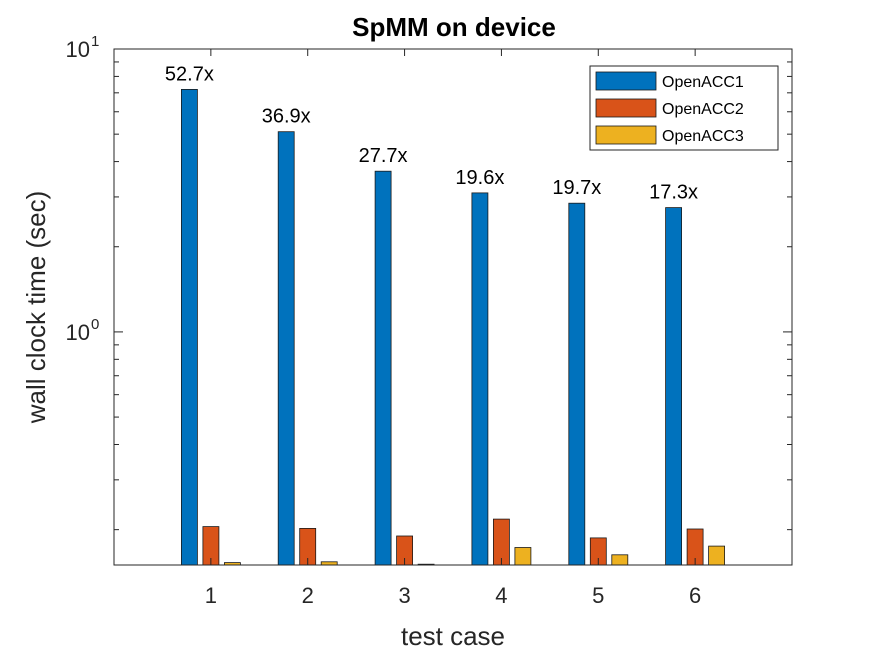  Describe the element at coordinates (431, 133) in the screenshot. I see `annotations-group: 52.7x 36.9x 27.7x 19.6x 19.7x 17.3x` at that location.